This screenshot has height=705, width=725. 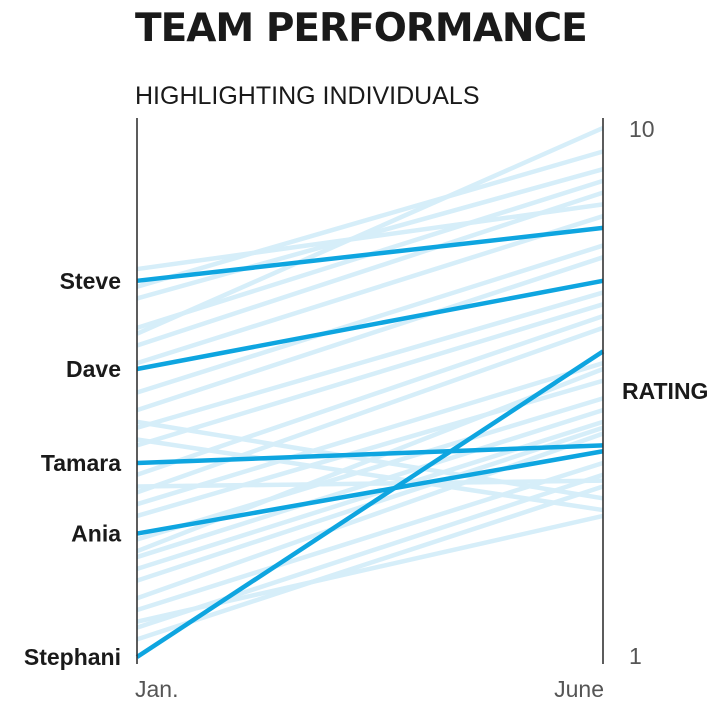 I want to click on name-label-ania: Ania, so click(x=96, y=534).